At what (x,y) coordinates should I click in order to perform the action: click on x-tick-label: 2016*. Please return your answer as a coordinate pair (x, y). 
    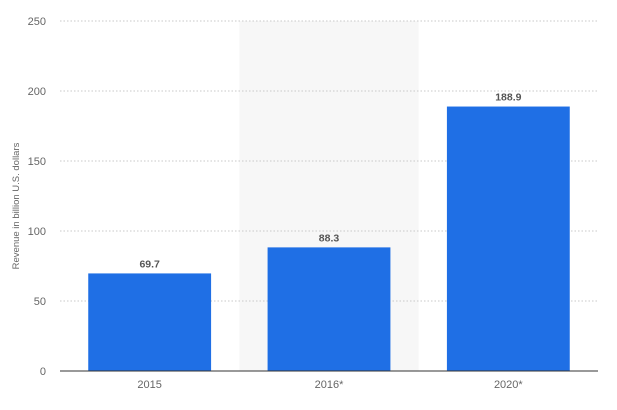
    Looking at the image, I should click on (329, 385).